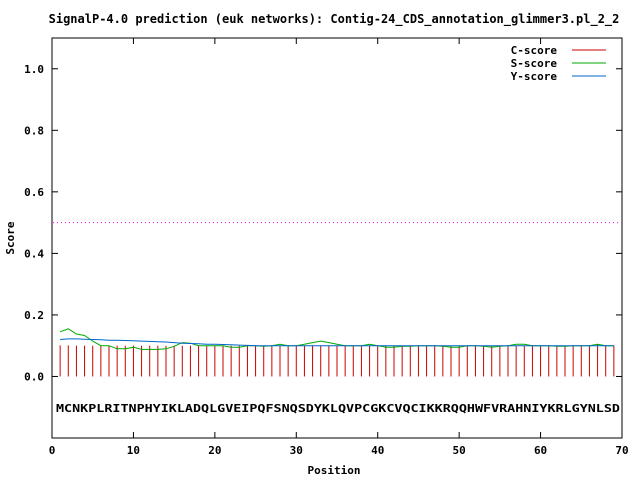  I want to click on y-tick-label: 0.2, so click(34, 315).